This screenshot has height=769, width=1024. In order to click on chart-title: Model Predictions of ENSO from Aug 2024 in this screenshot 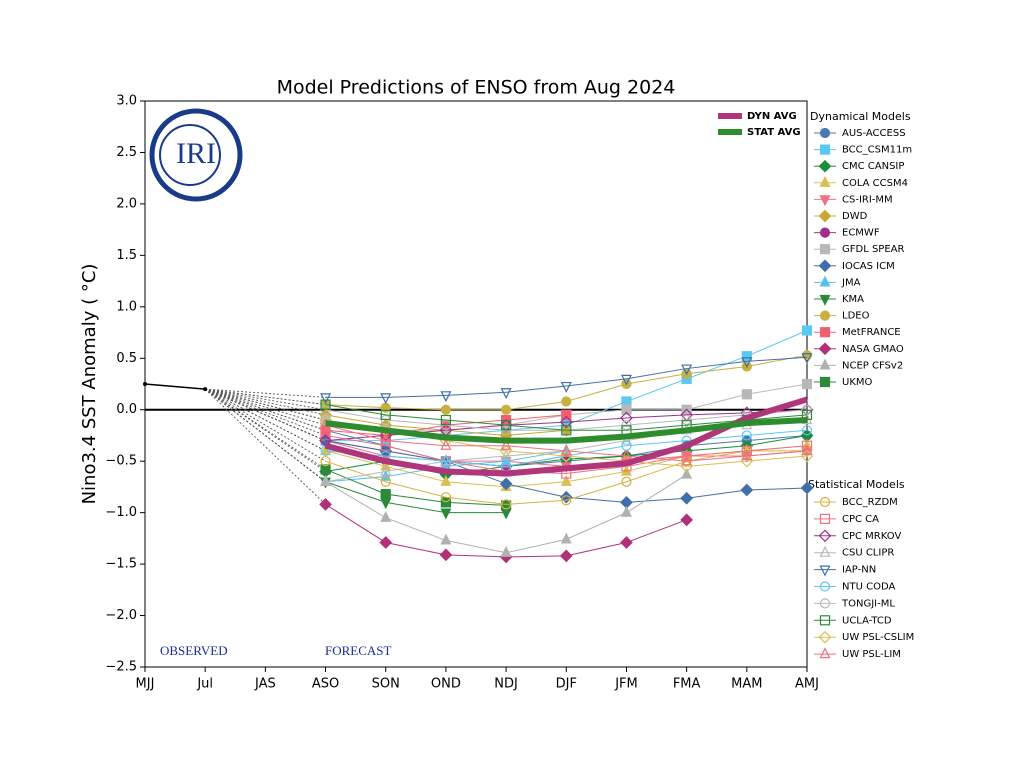, I will do `click(476, 88)`.